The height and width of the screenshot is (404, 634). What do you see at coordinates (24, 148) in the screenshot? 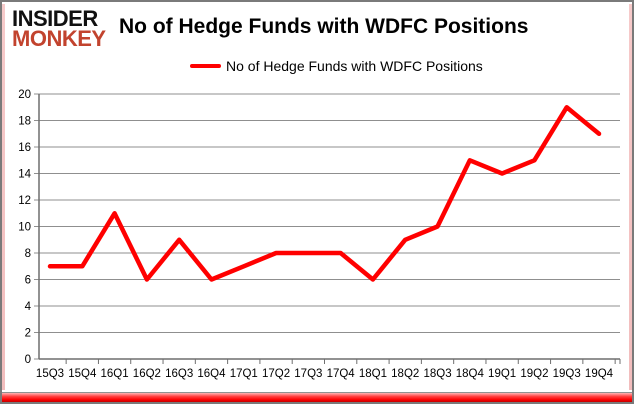
I see `y-tick-label: 16` at bounding box center [24, 148].